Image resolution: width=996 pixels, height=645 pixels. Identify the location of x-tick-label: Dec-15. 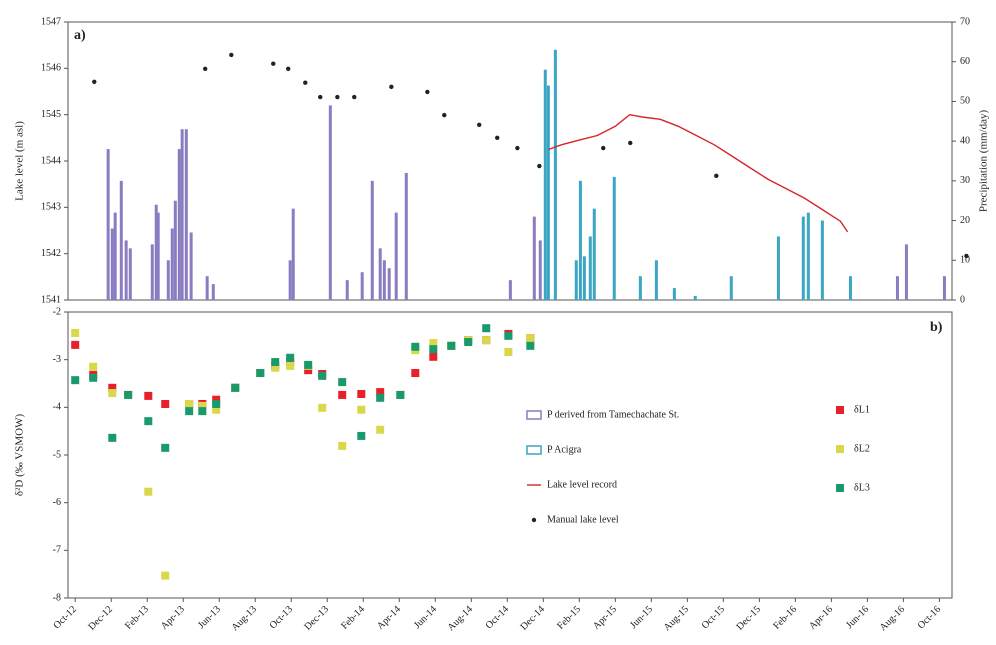
(749, 618).